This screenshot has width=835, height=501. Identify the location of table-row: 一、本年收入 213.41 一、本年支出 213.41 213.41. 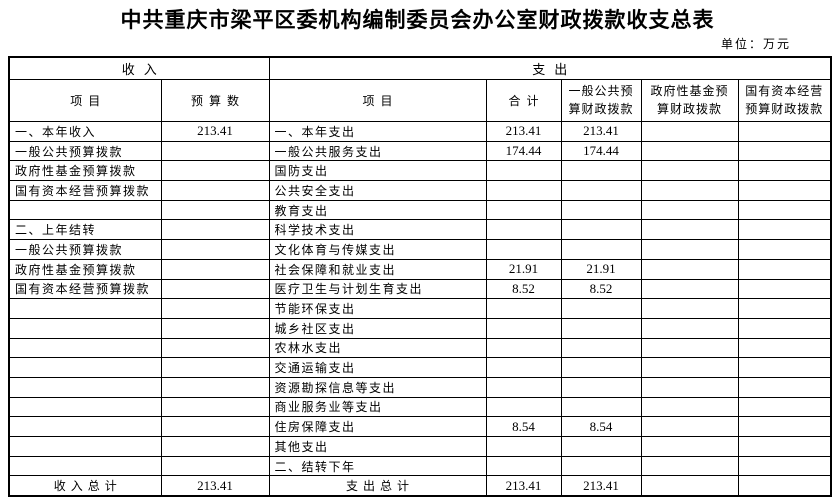
(420, 131).